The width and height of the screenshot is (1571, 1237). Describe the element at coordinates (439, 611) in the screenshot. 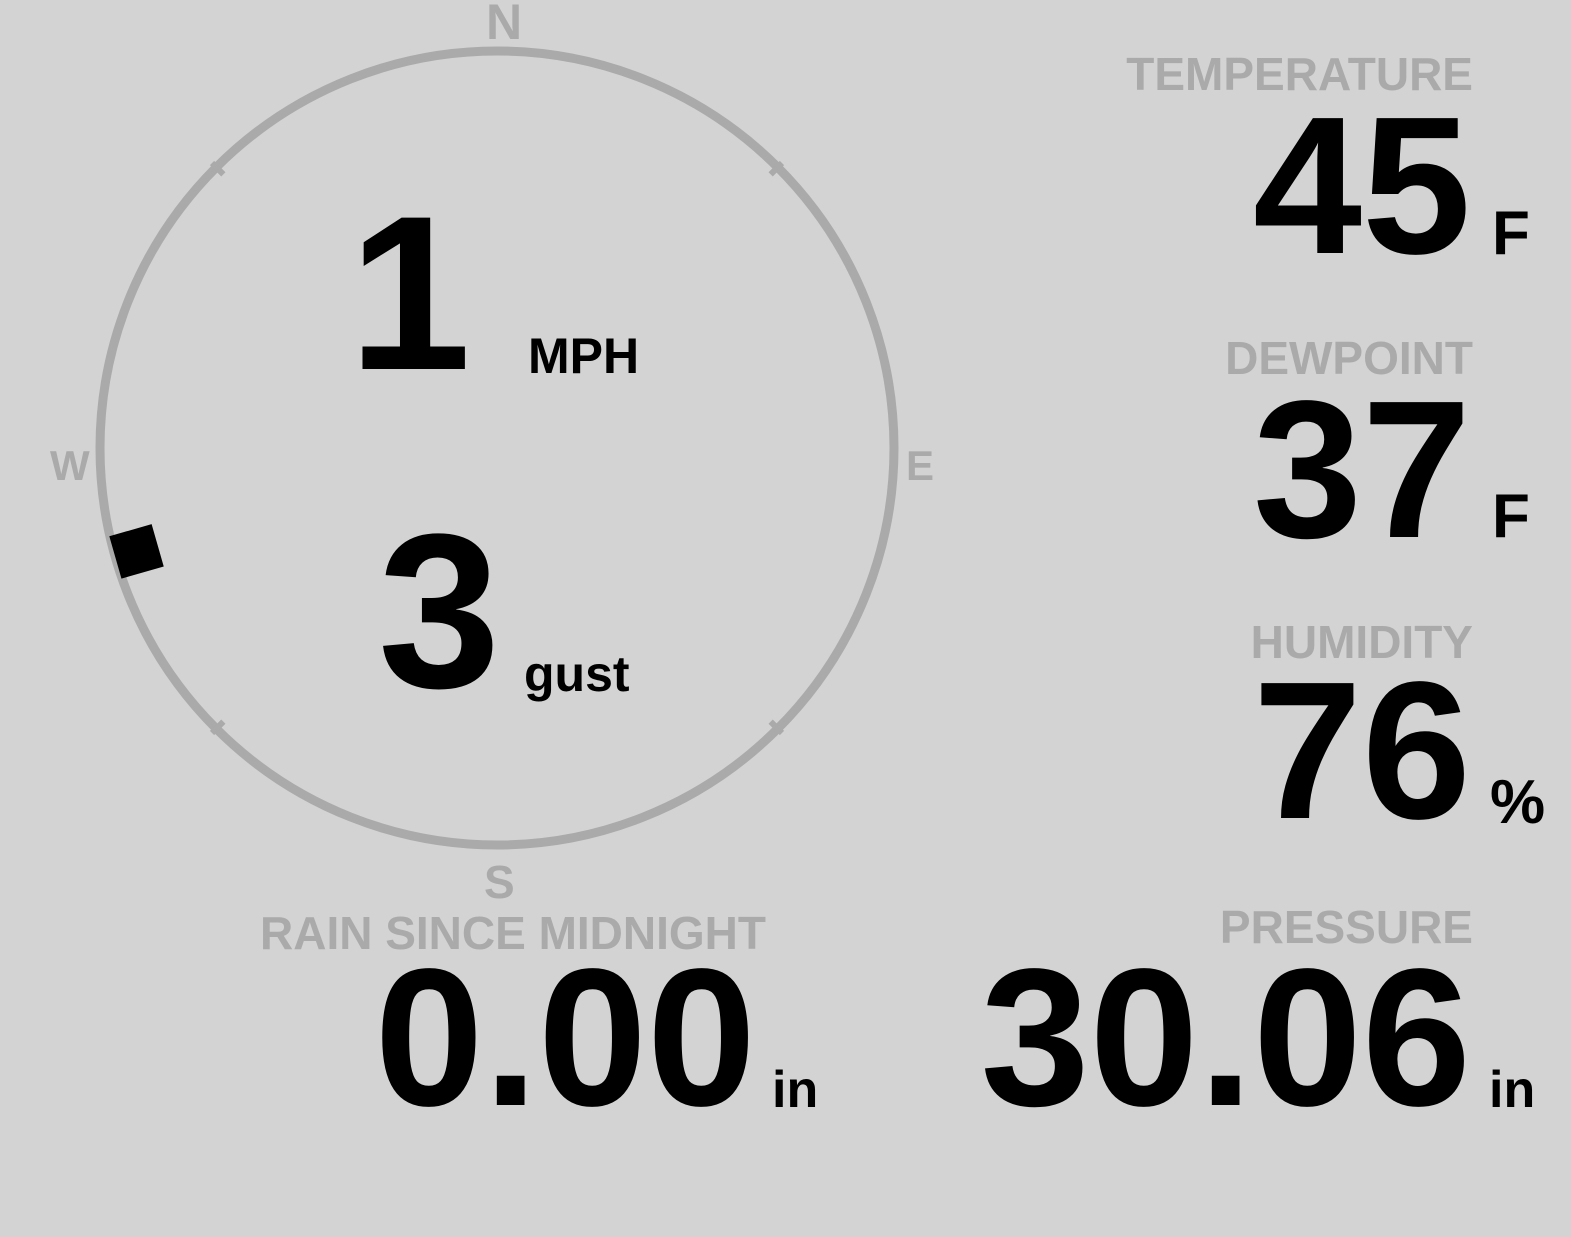

I see `wind-gust-value: 3` at that location.